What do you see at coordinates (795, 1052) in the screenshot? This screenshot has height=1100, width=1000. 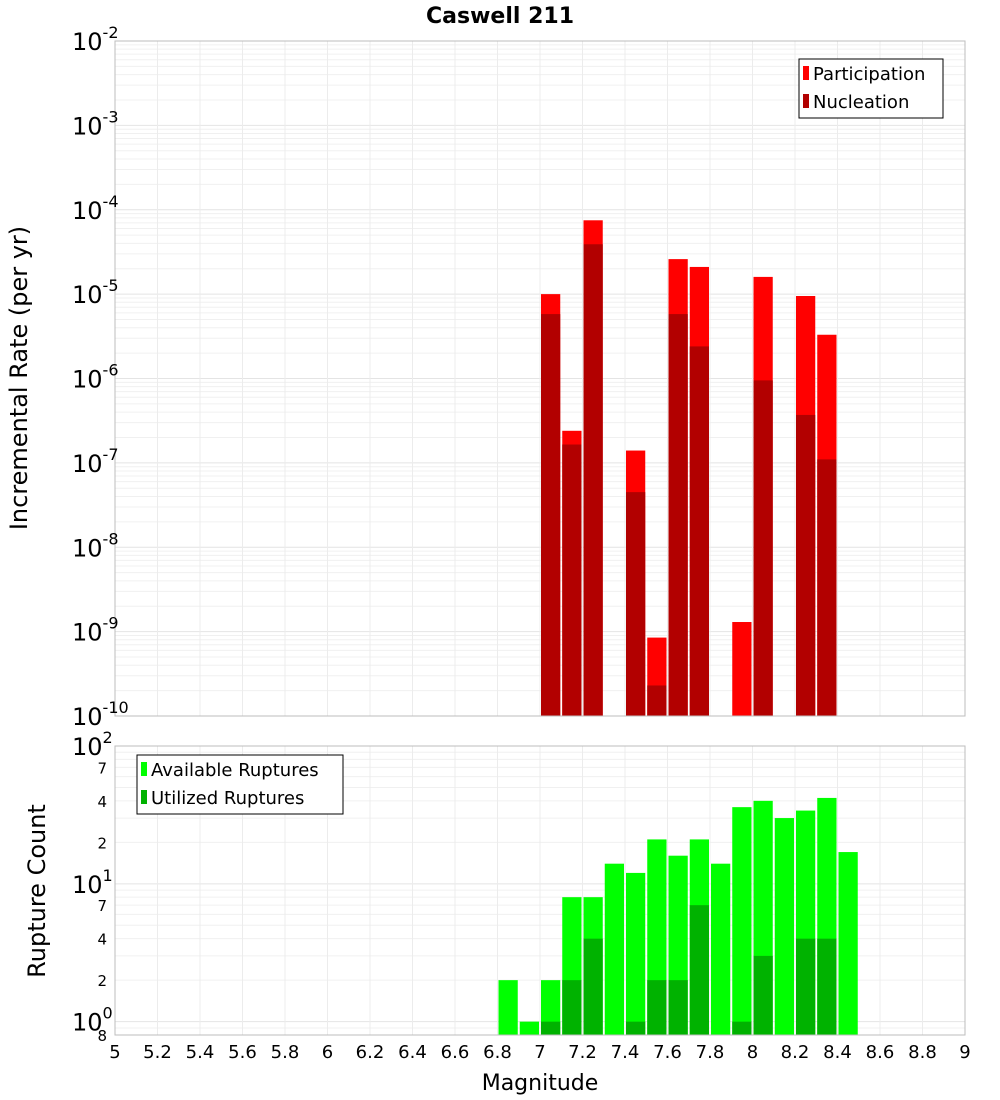 I see `x-tick-label: 8.2` at bounding box center [795, 1052].